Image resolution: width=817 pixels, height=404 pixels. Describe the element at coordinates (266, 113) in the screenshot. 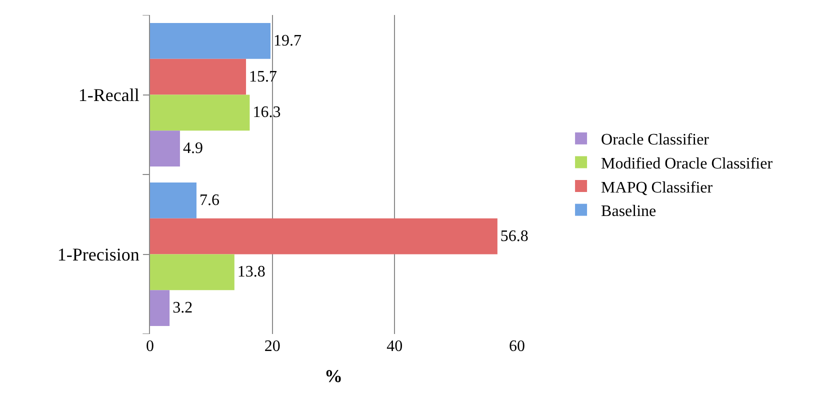

I see `data-label: 16.3` at that location.